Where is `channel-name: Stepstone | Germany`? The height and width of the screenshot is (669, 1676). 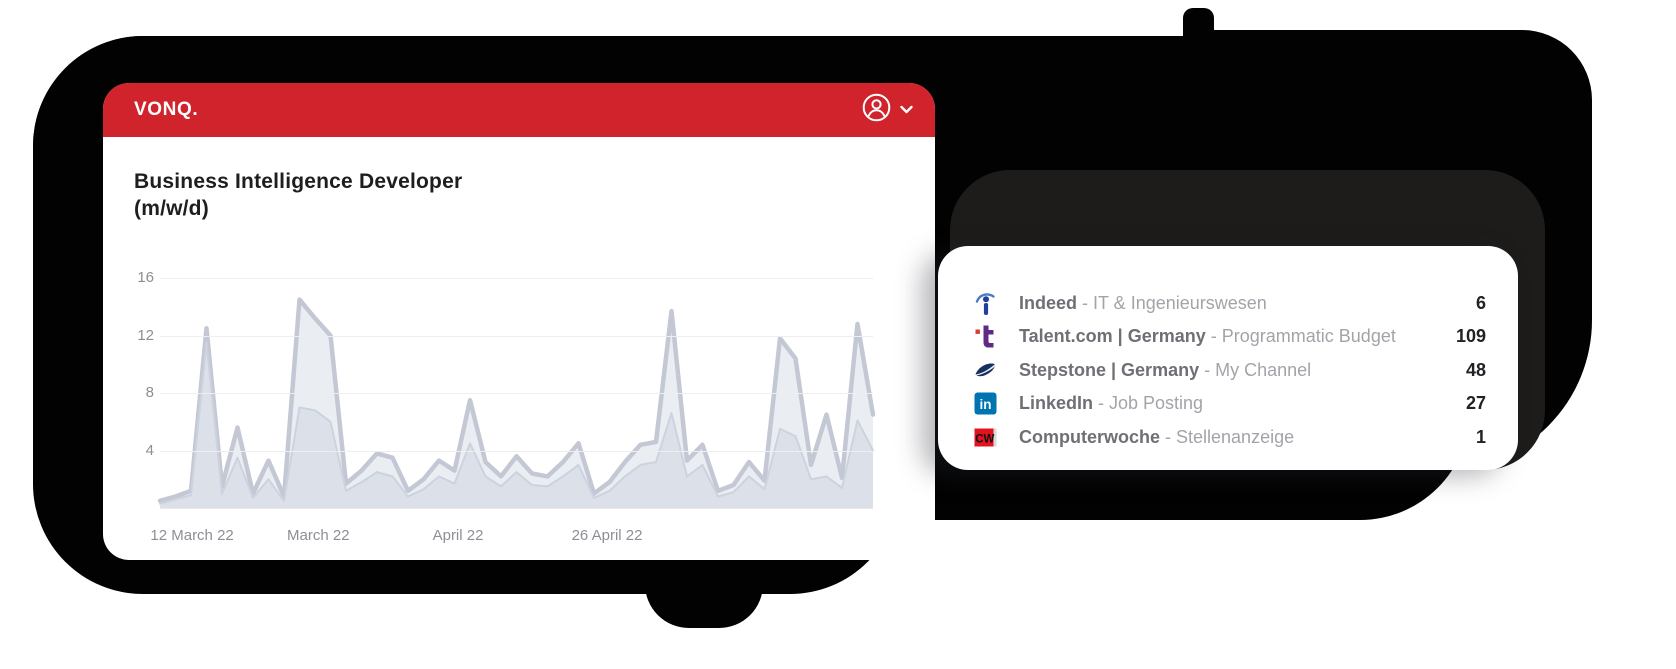 channel-name: Stepstone | Germany is located at coordinates (1109, 369).